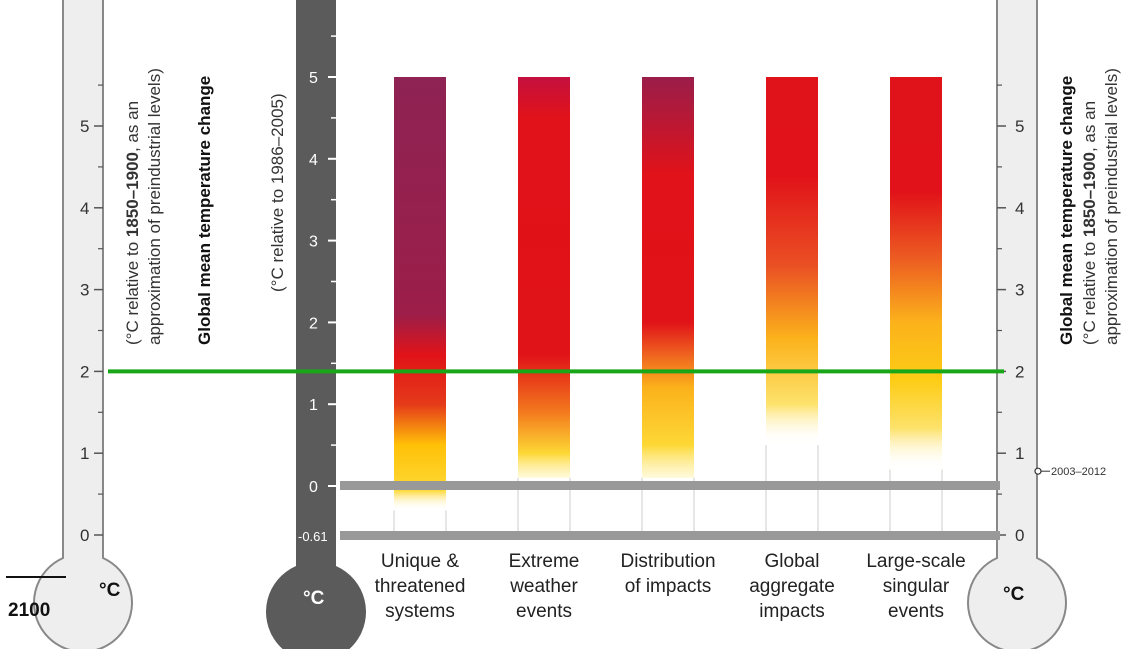 This screenshot has width=1130, height=649. Describe the element at coordinates (915, 561) in the screenshot. I see `category-label: Large-scale` at that location.